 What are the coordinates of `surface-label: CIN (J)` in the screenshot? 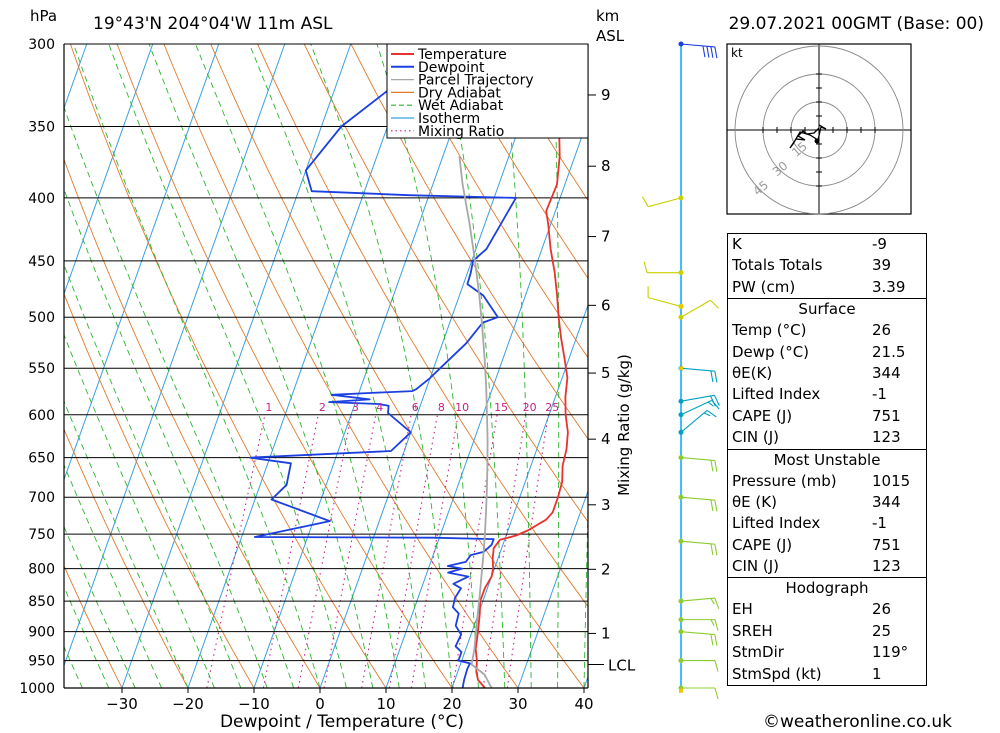 It's located at (756, 437).